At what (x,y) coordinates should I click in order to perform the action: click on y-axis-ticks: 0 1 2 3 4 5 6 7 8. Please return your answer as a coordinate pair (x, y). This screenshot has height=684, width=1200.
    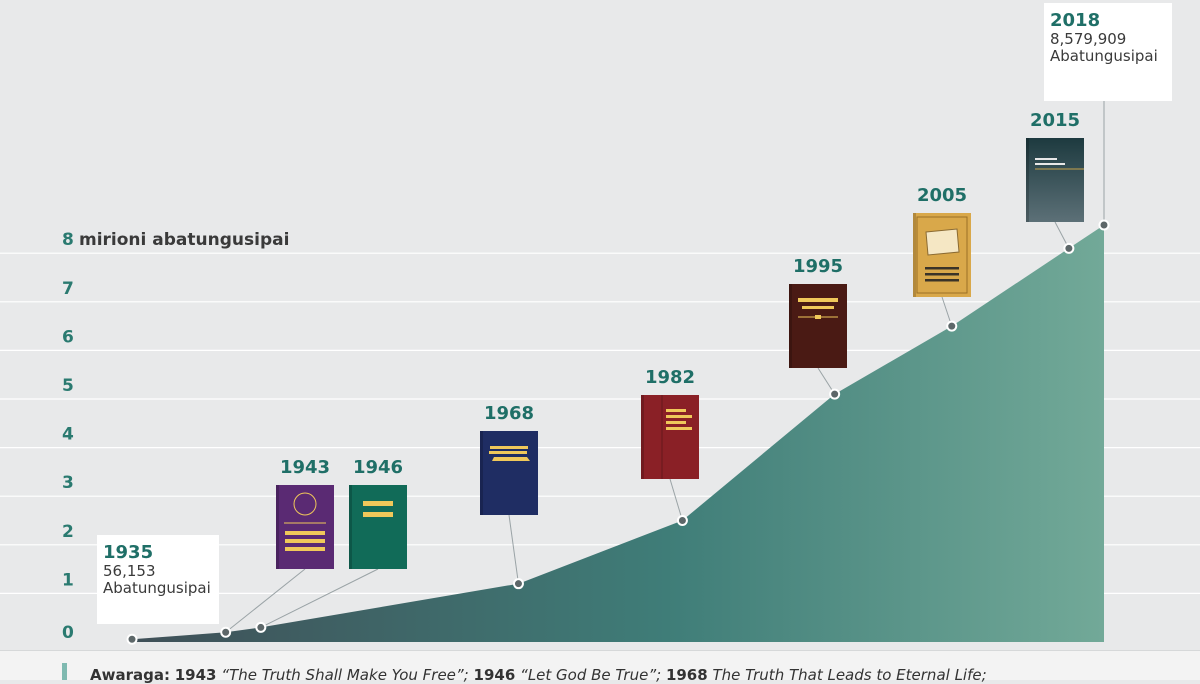
    Looking at the image, I should click on (68, 436).